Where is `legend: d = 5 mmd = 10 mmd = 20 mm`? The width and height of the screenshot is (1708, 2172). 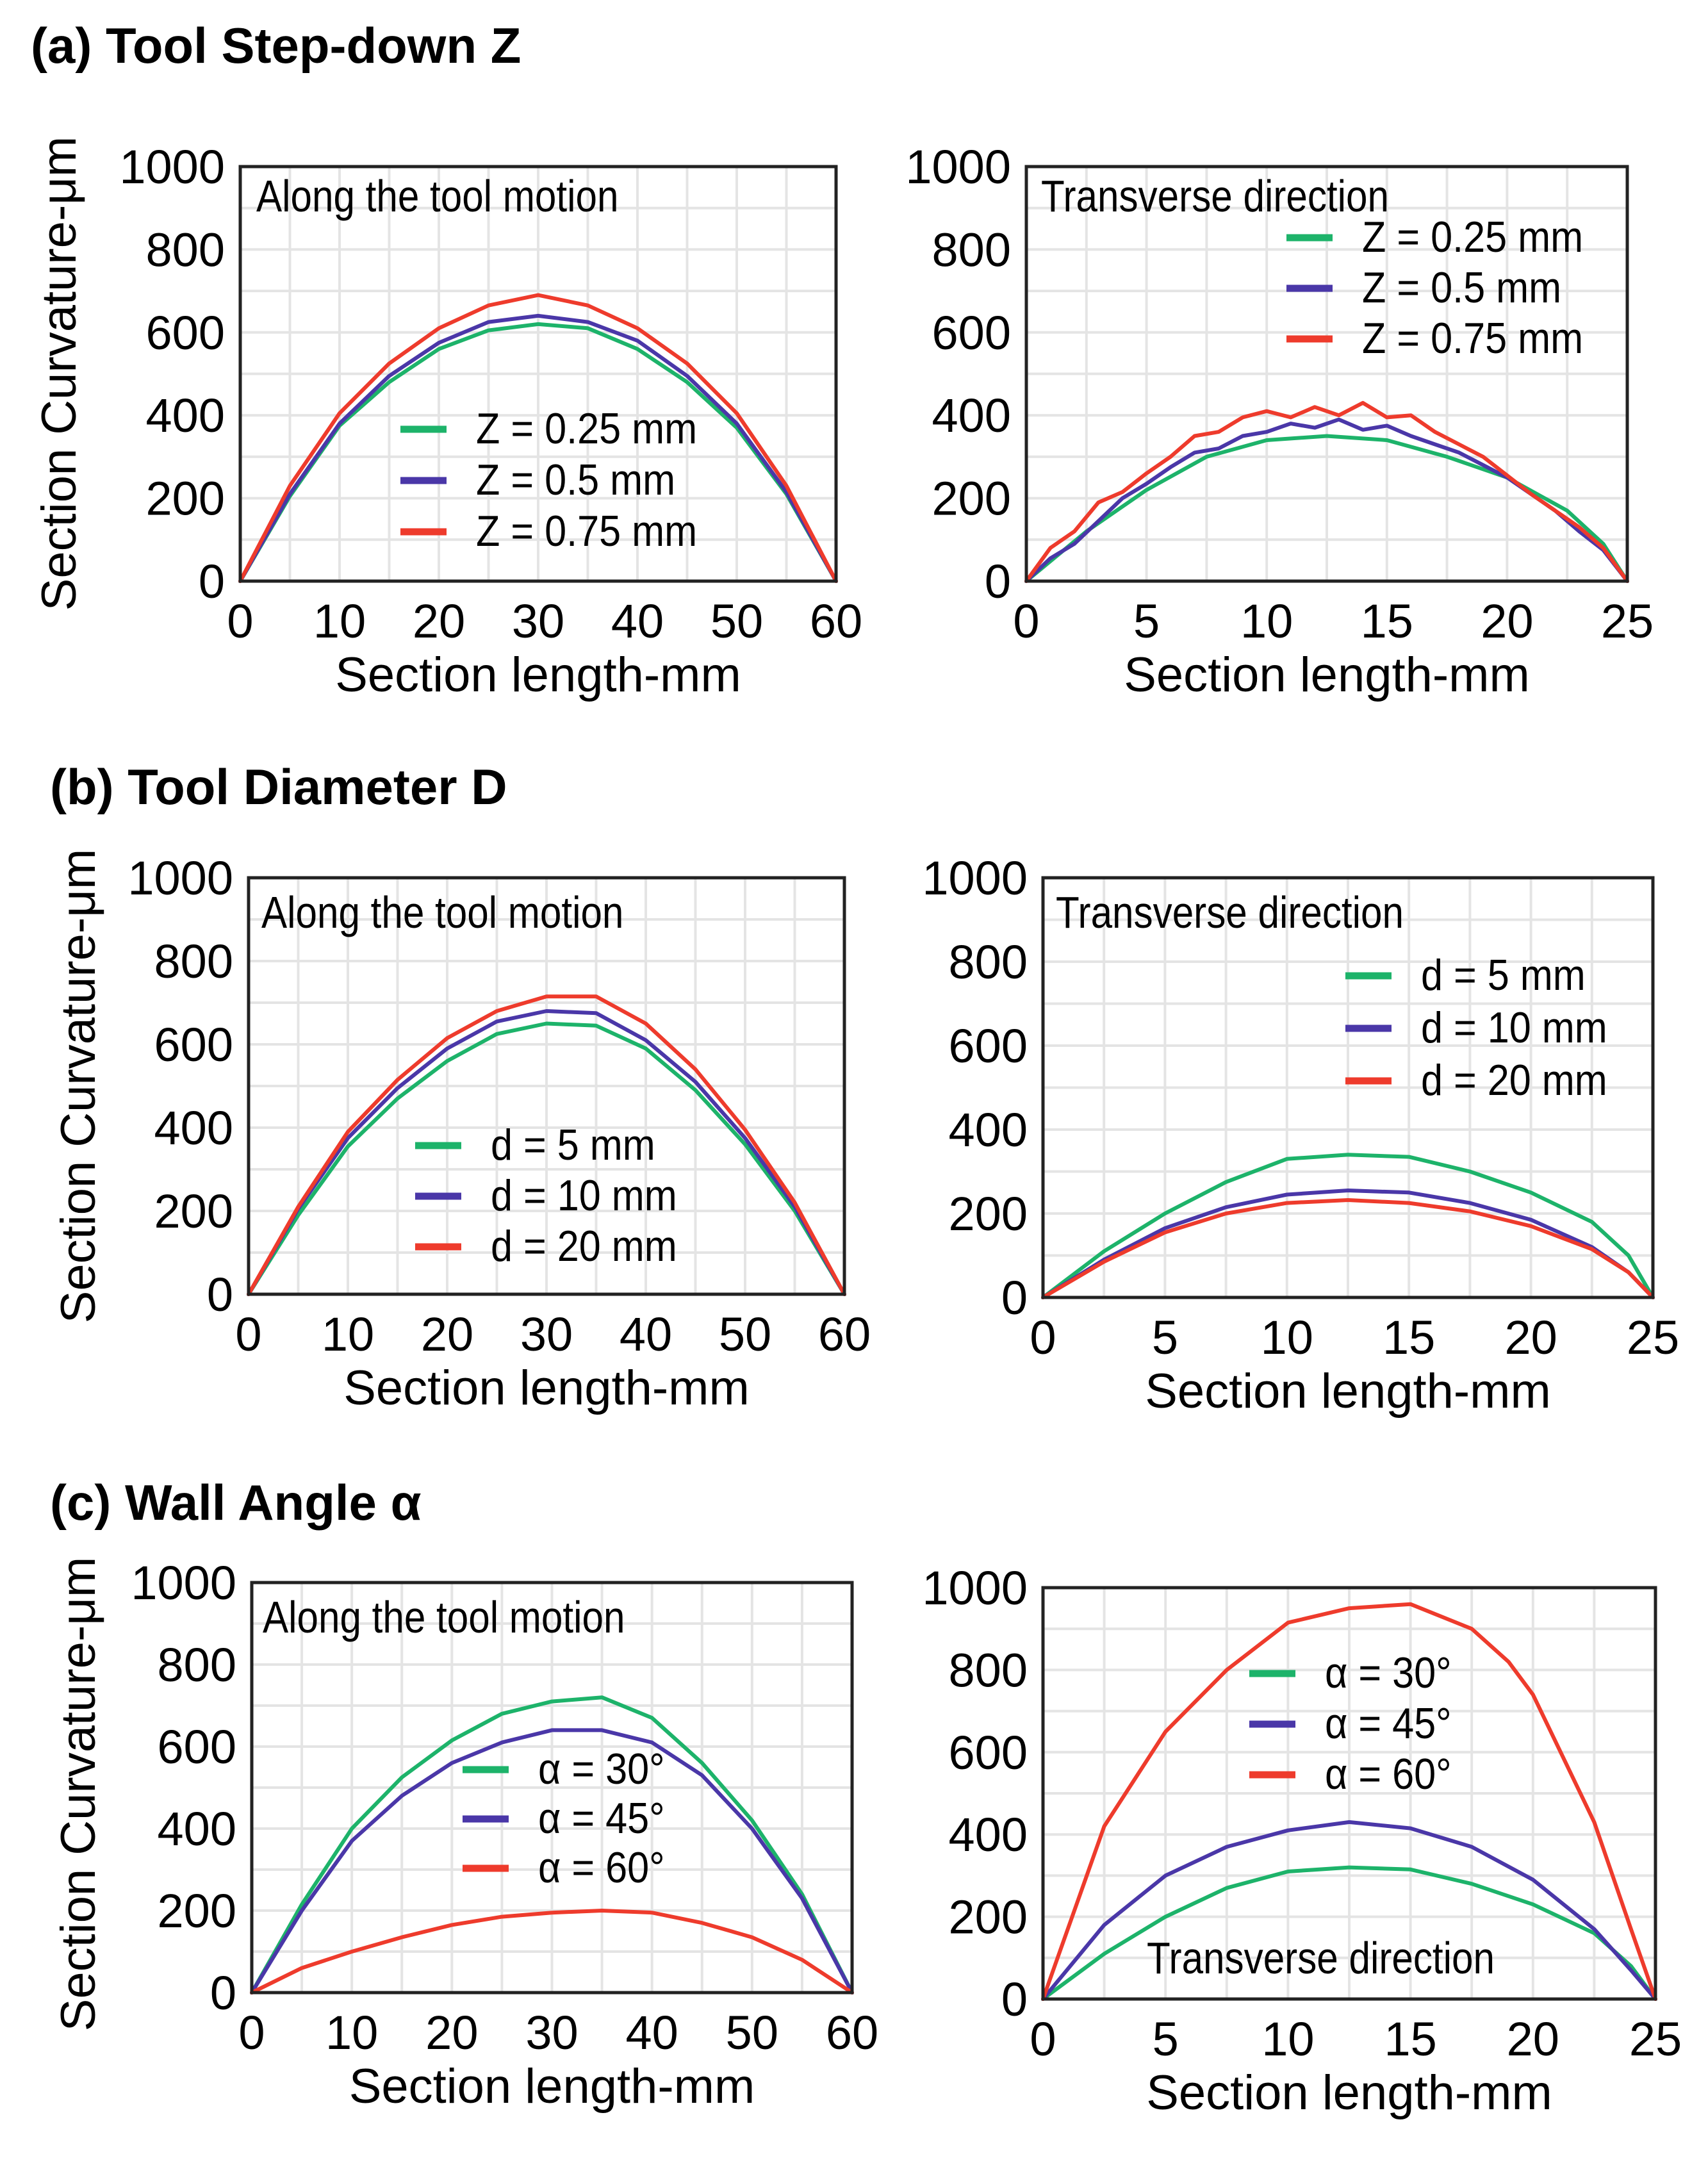
legend: d = 5 mmd = 10 mmd = 20 mm is located at coordinates (1476, 1027).